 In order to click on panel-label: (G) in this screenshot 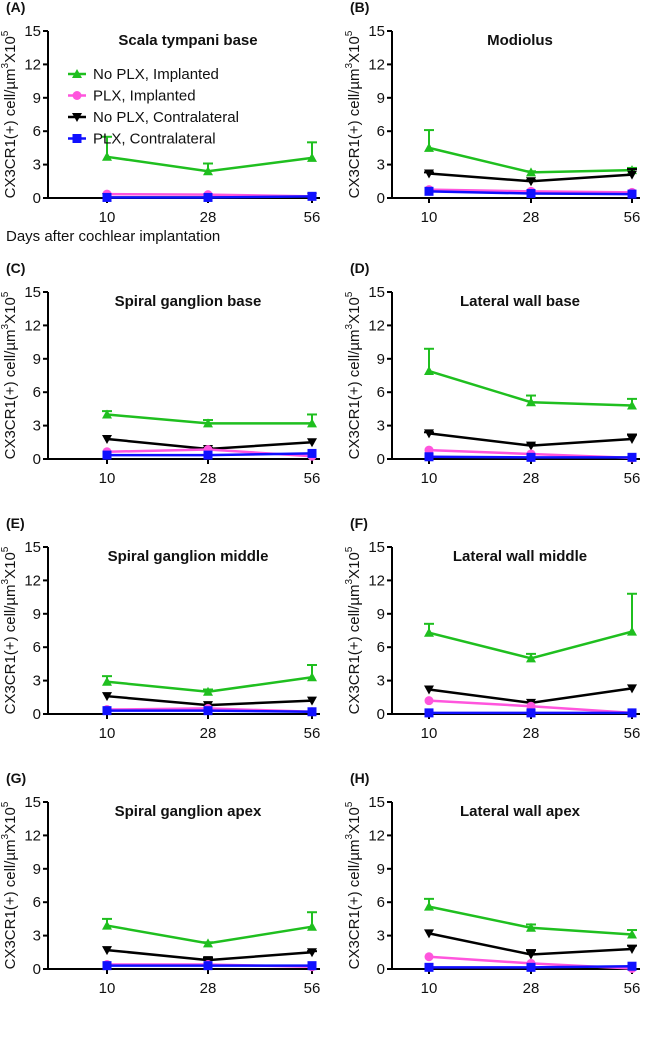, I will do `click(16, 778)`.